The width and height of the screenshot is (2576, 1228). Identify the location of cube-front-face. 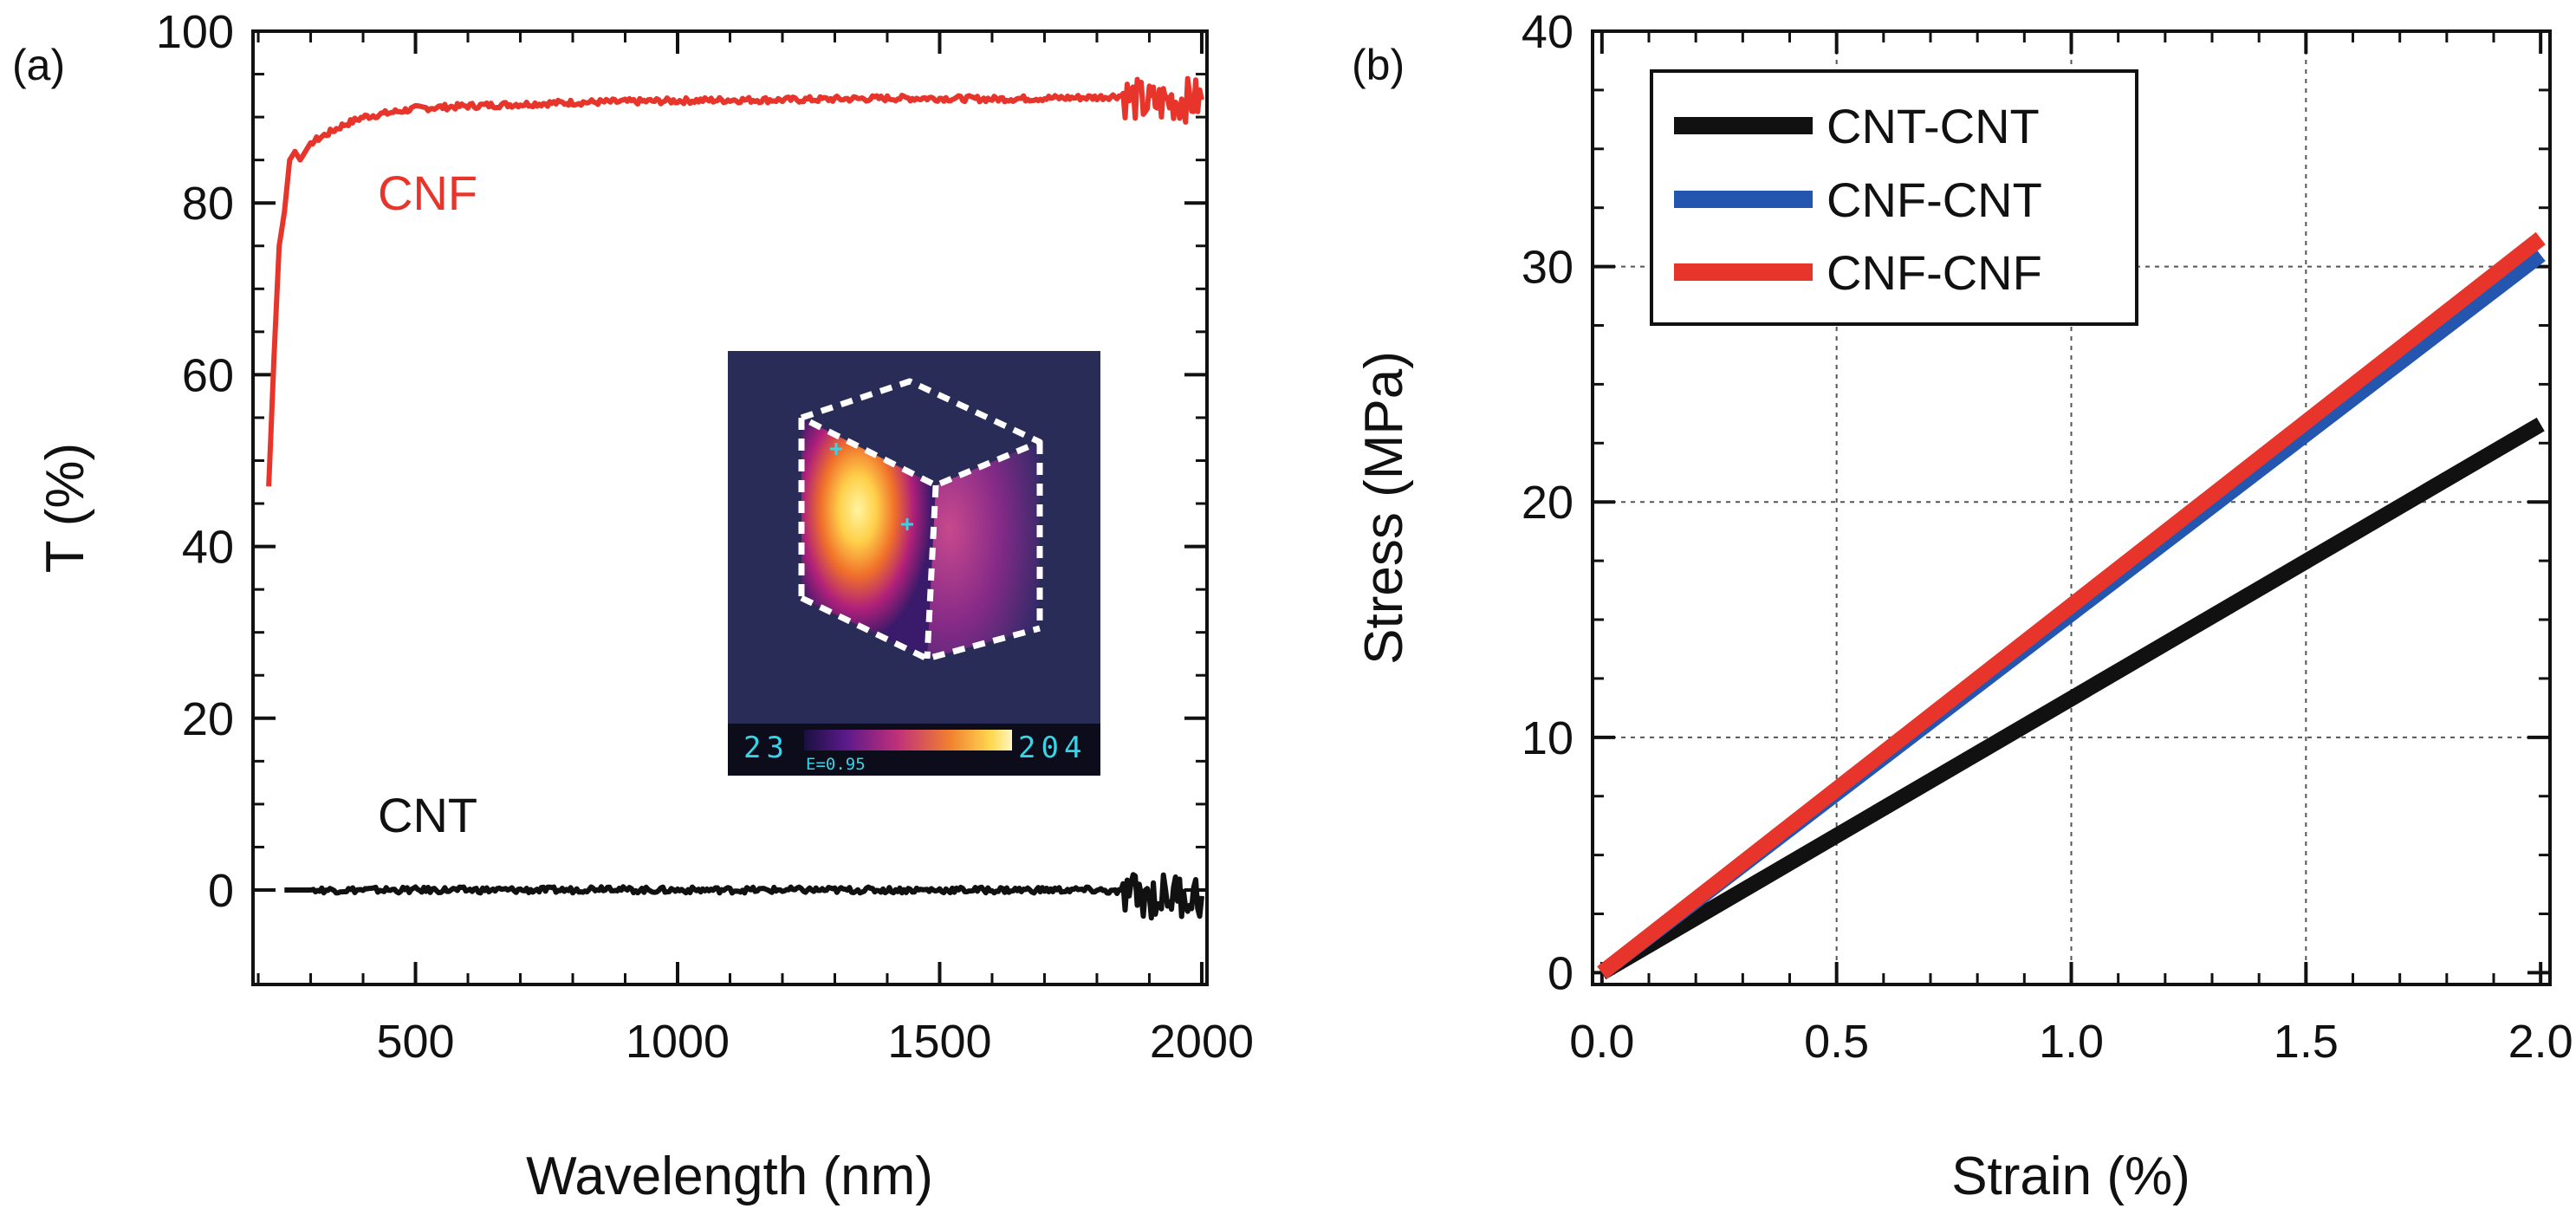
(869, 538).